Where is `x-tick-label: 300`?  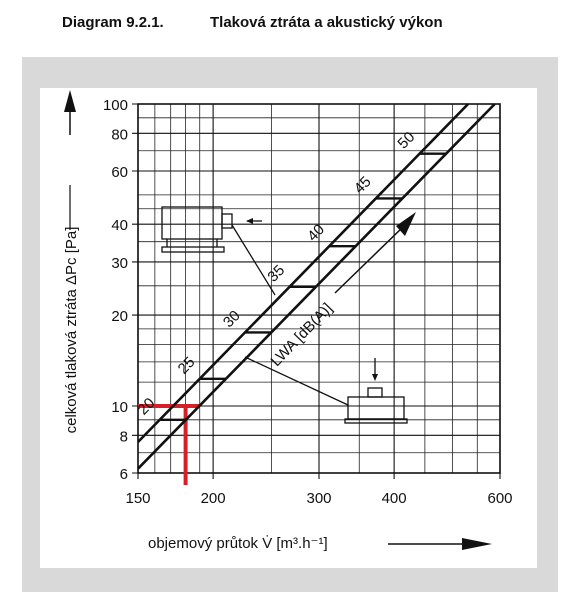
x-tick-label: 300 is located at coordinates (318, 498).